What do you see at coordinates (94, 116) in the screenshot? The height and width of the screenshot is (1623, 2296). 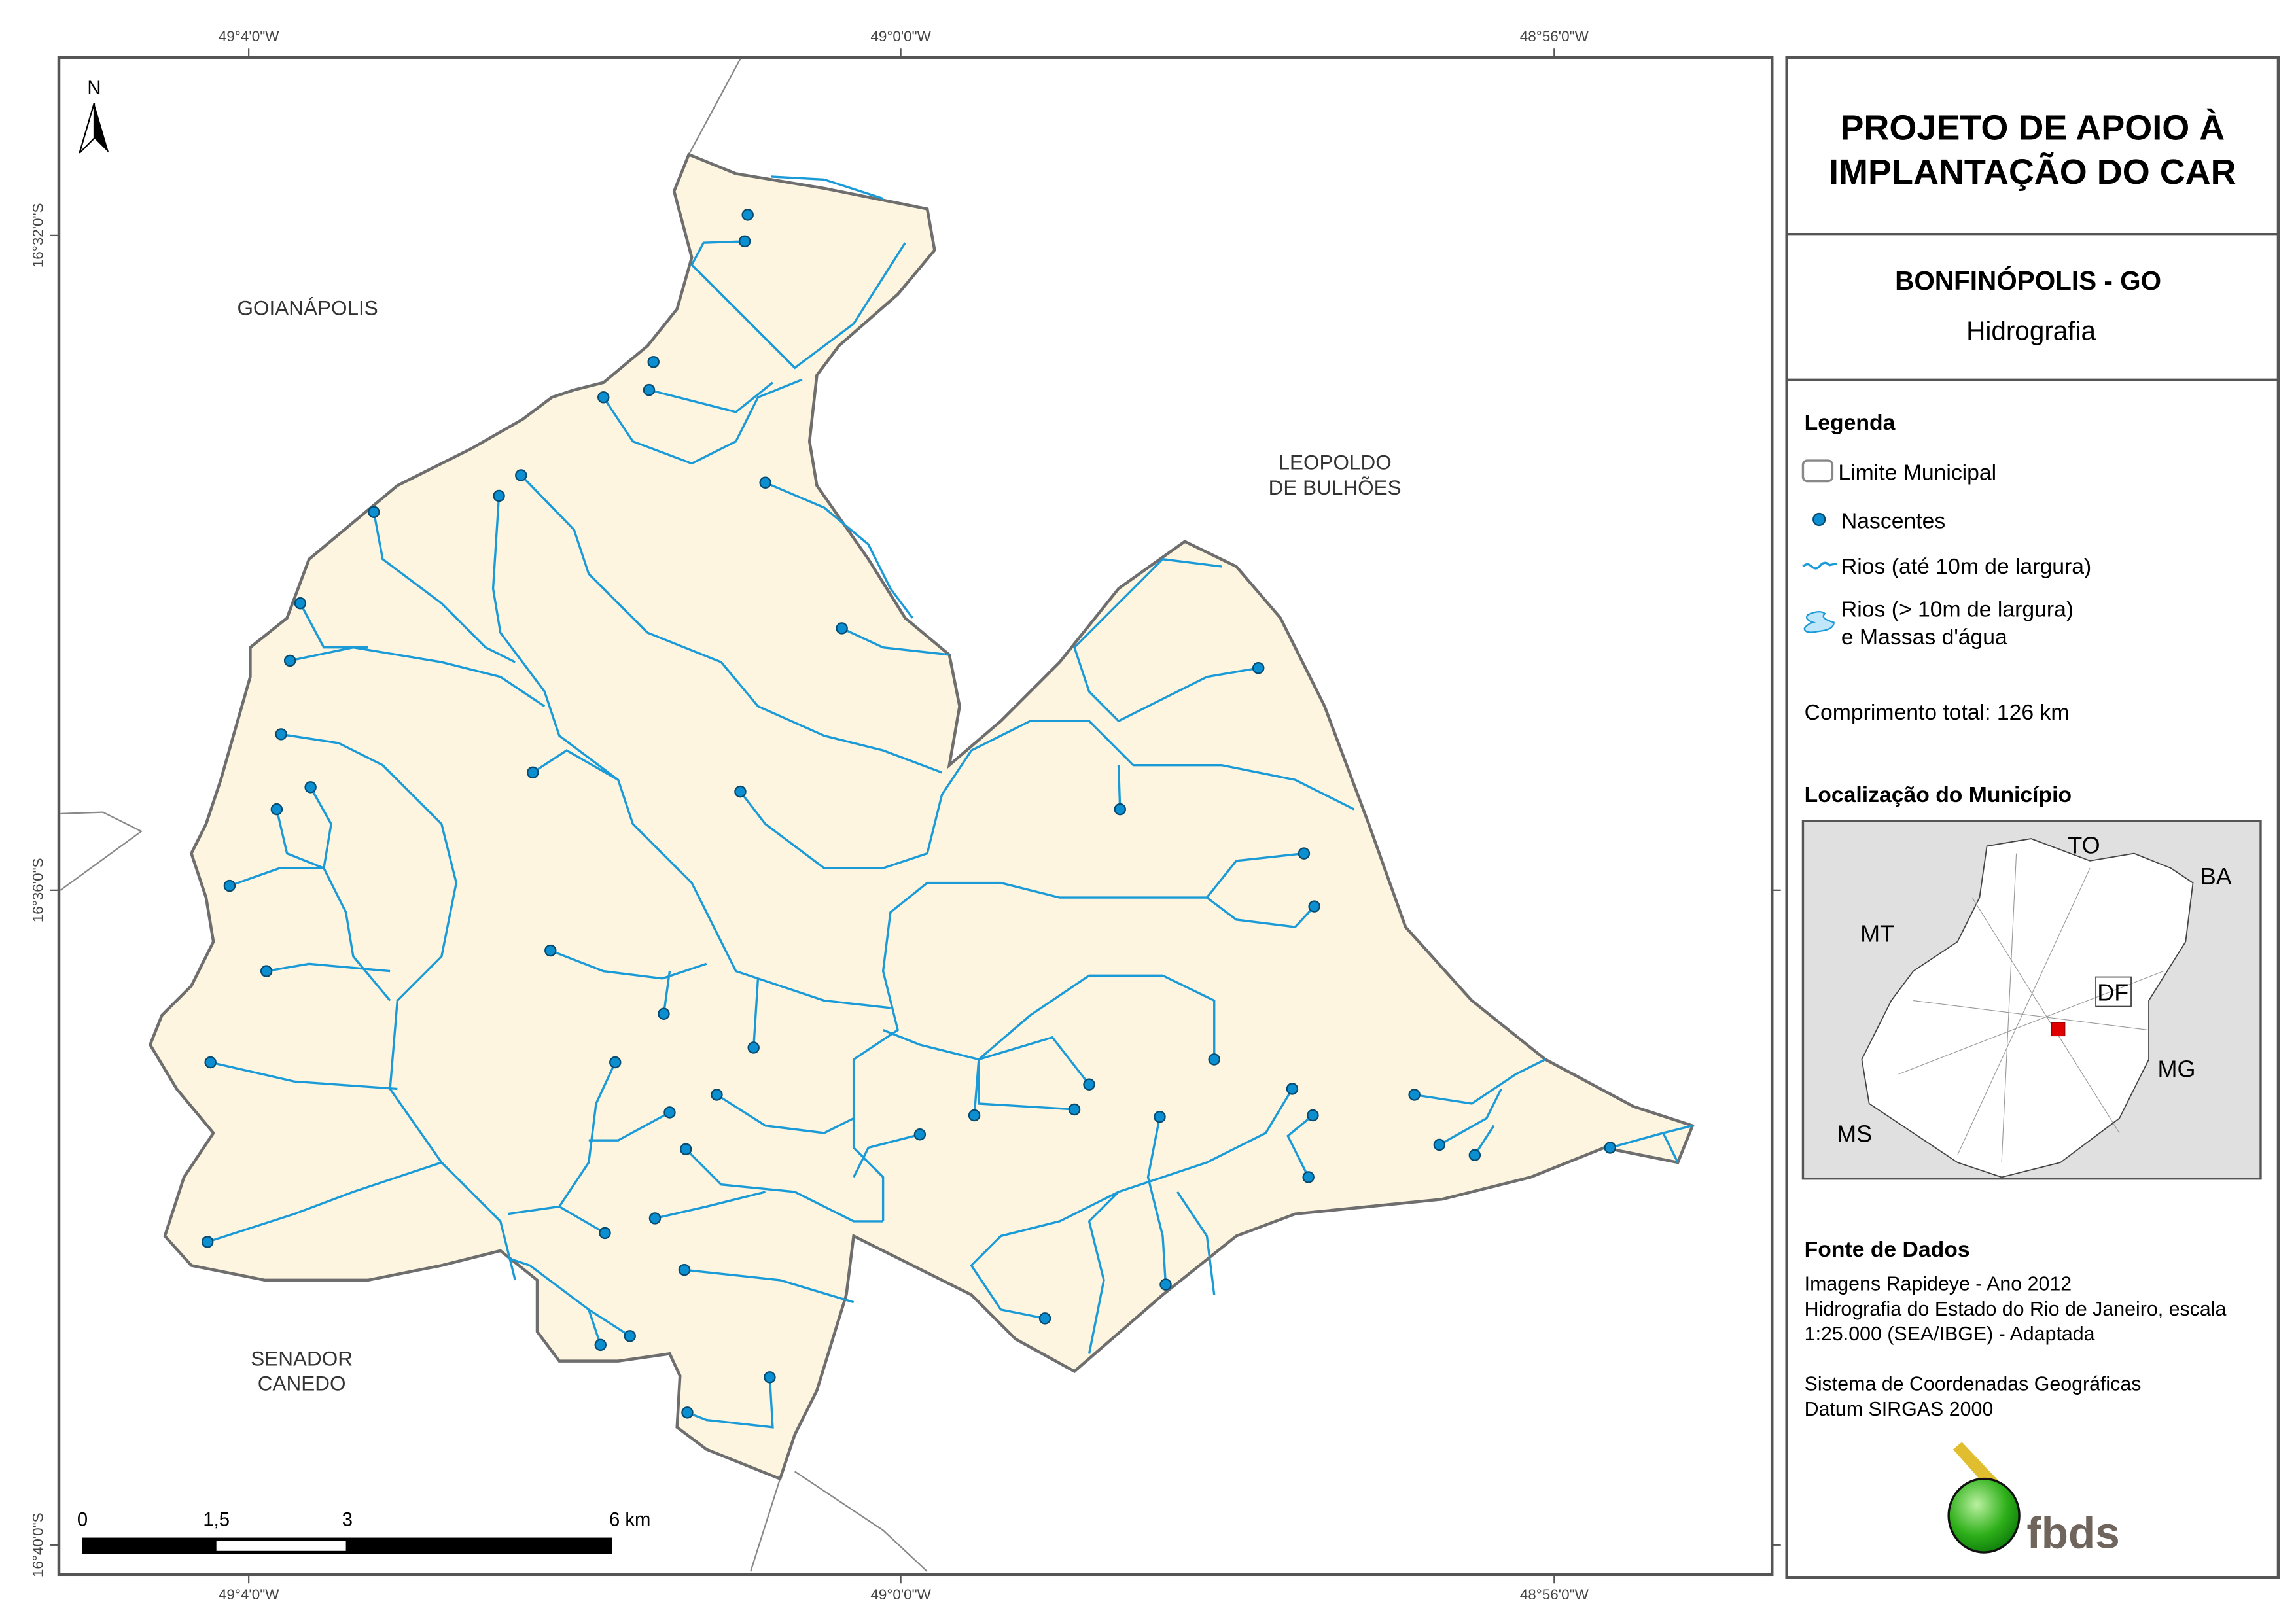 I see `north-arrow-icon: N` at bounding box center [94, 116].